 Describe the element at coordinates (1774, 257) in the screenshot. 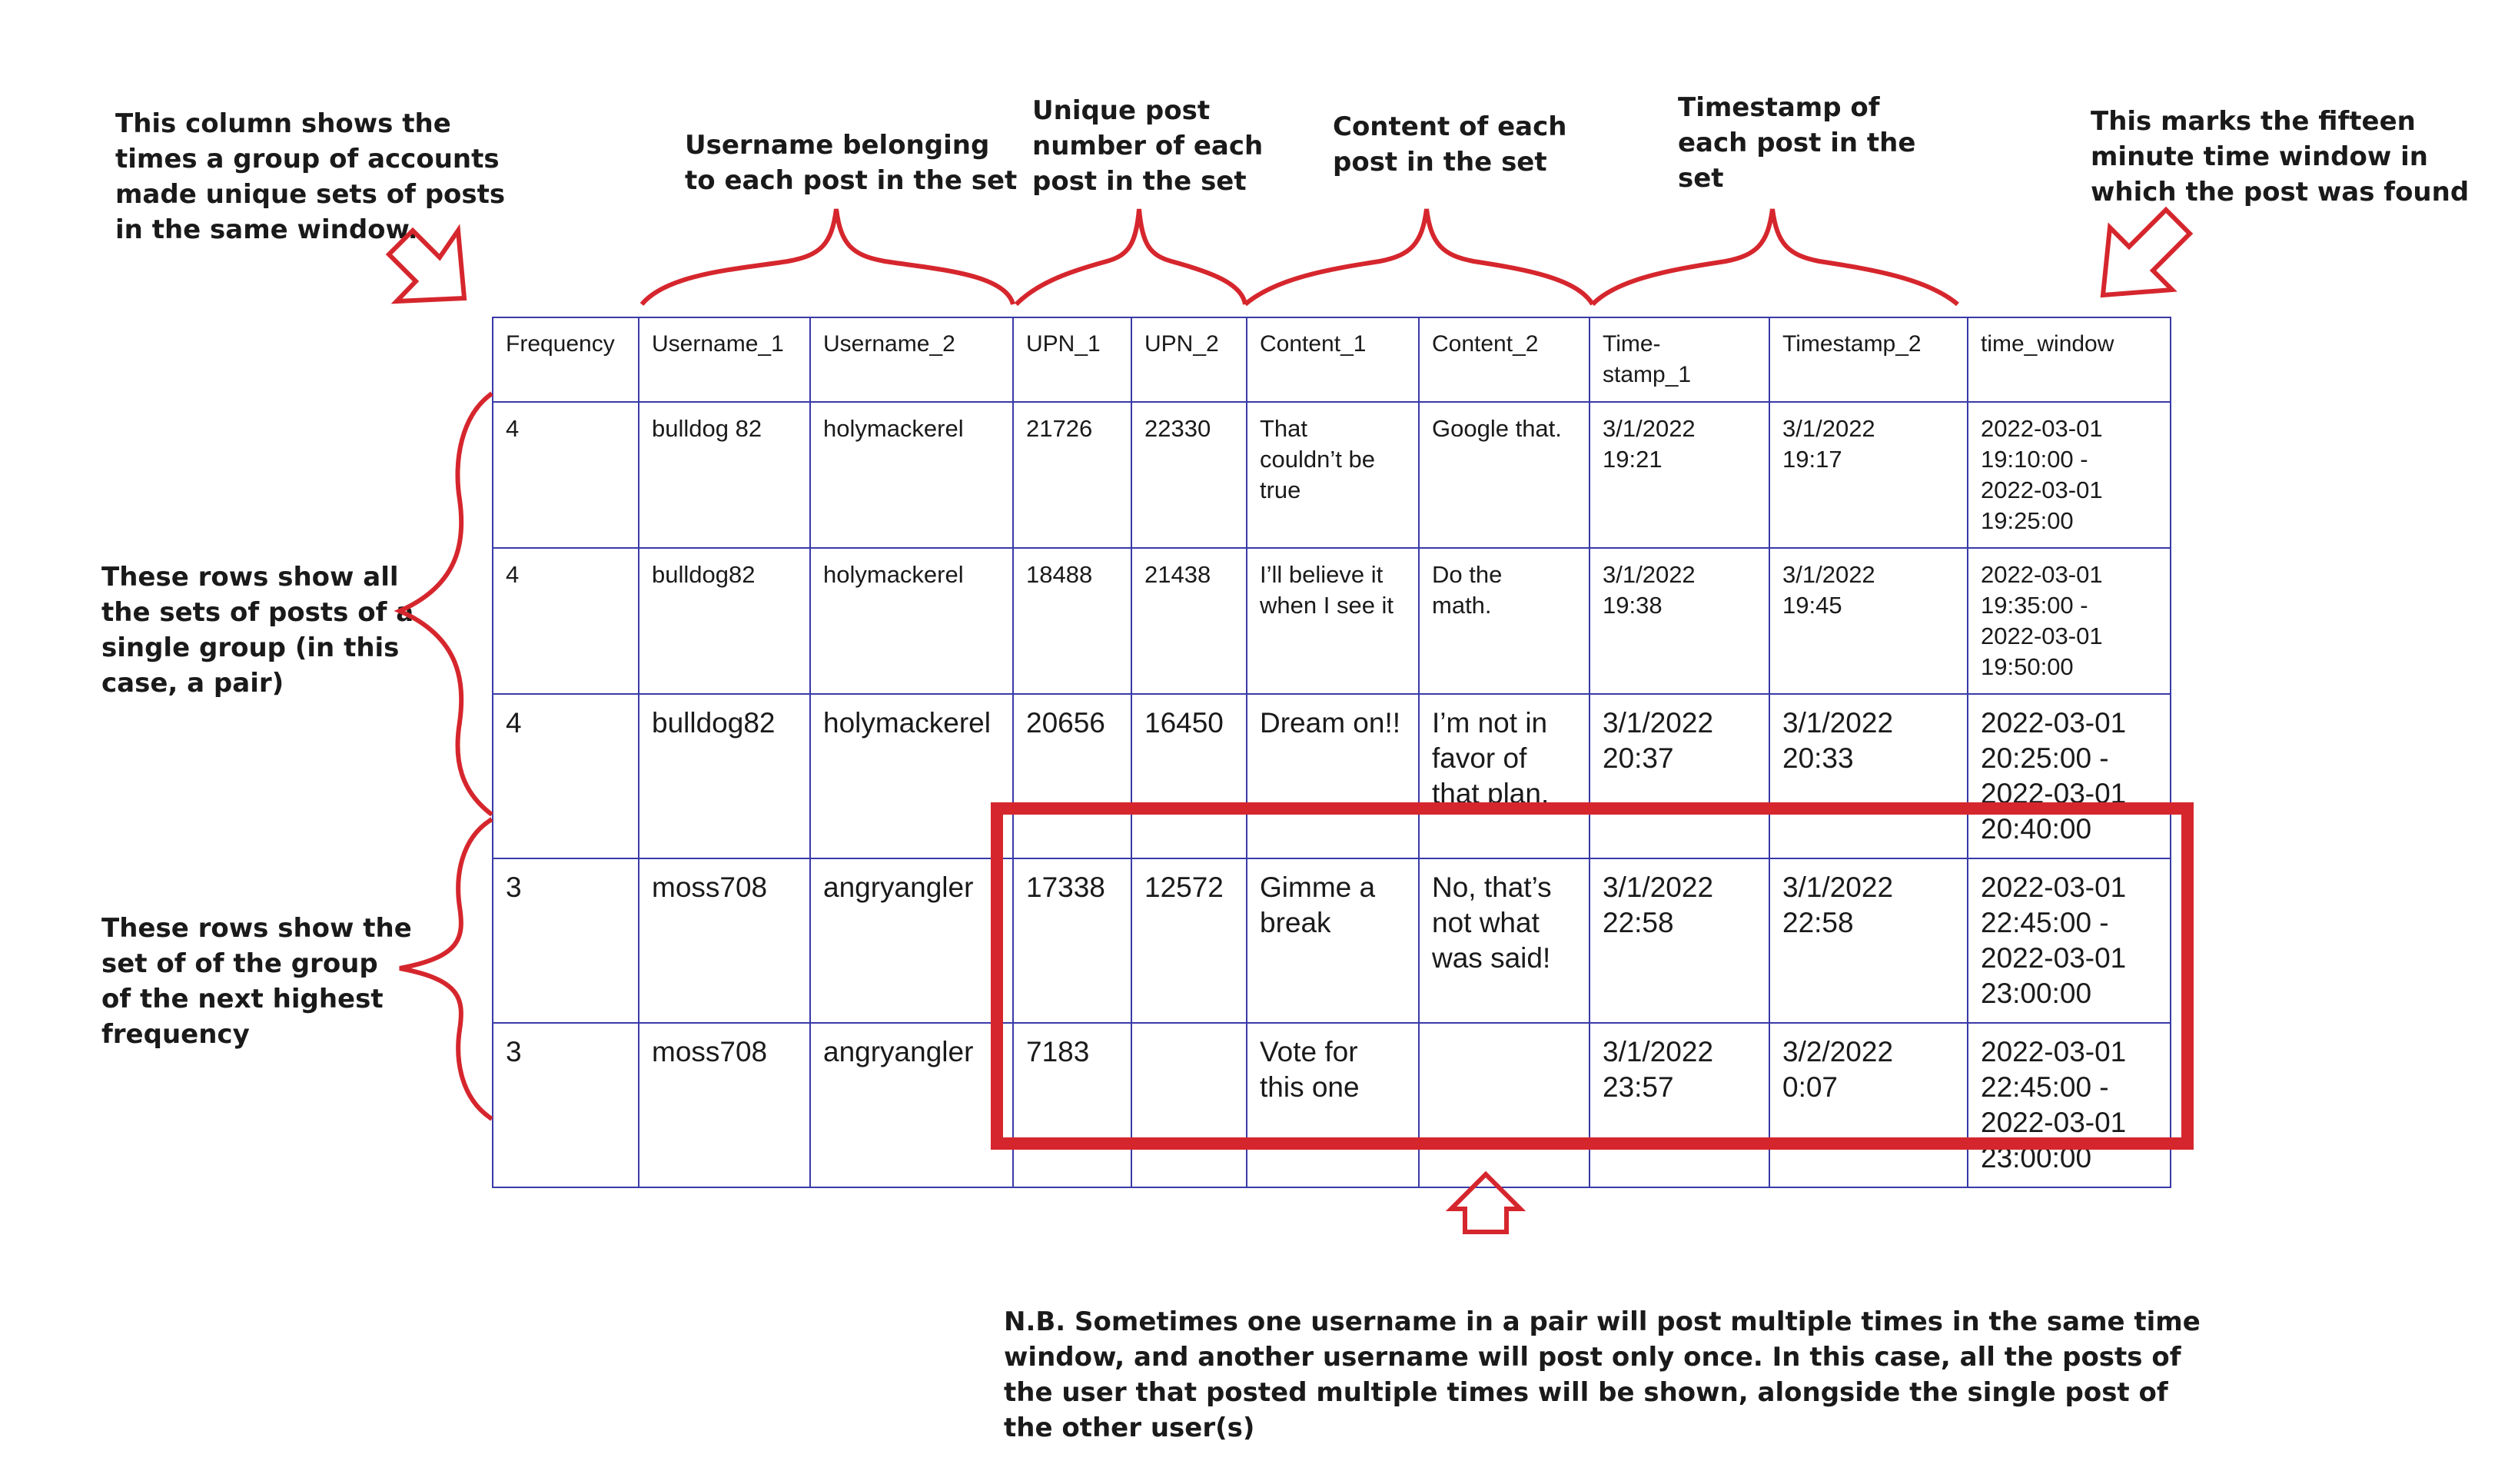

I see `timestamp-brace` at that location.